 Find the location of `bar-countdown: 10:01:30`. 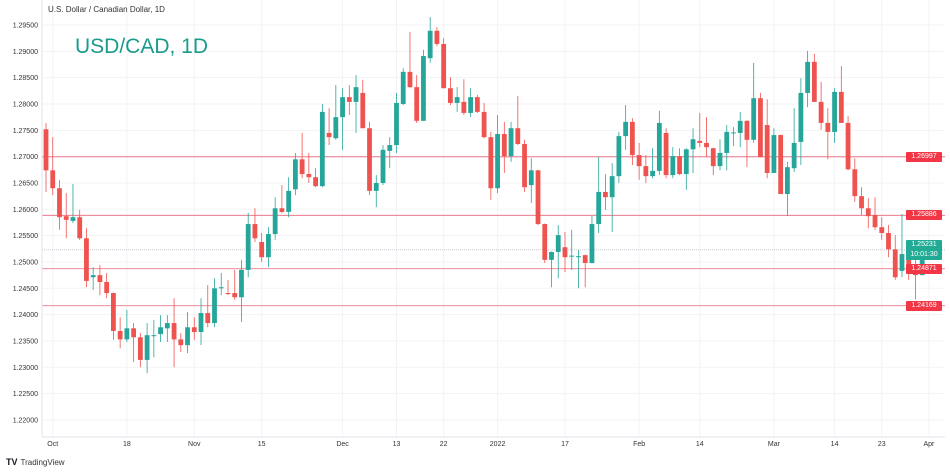

bar-countdown: 10:01:30 is located at coordinates (924, 254).